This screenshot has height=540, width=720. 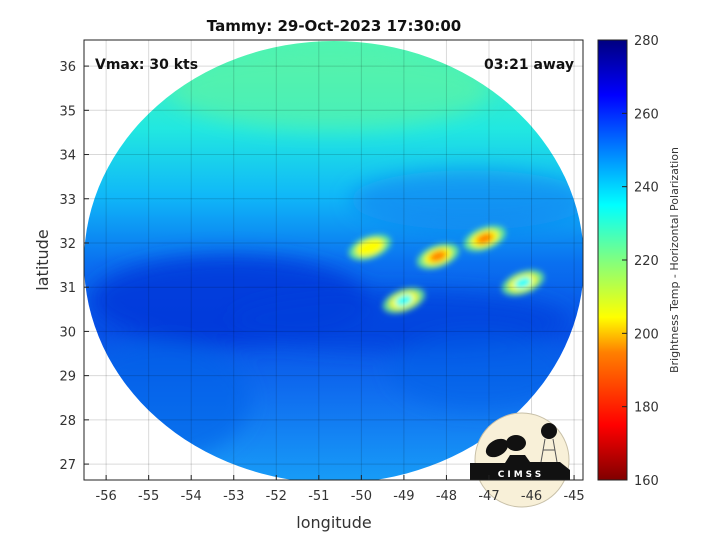 I want to click on colorbar-tick-label: 180, so click(x=646, y=408).